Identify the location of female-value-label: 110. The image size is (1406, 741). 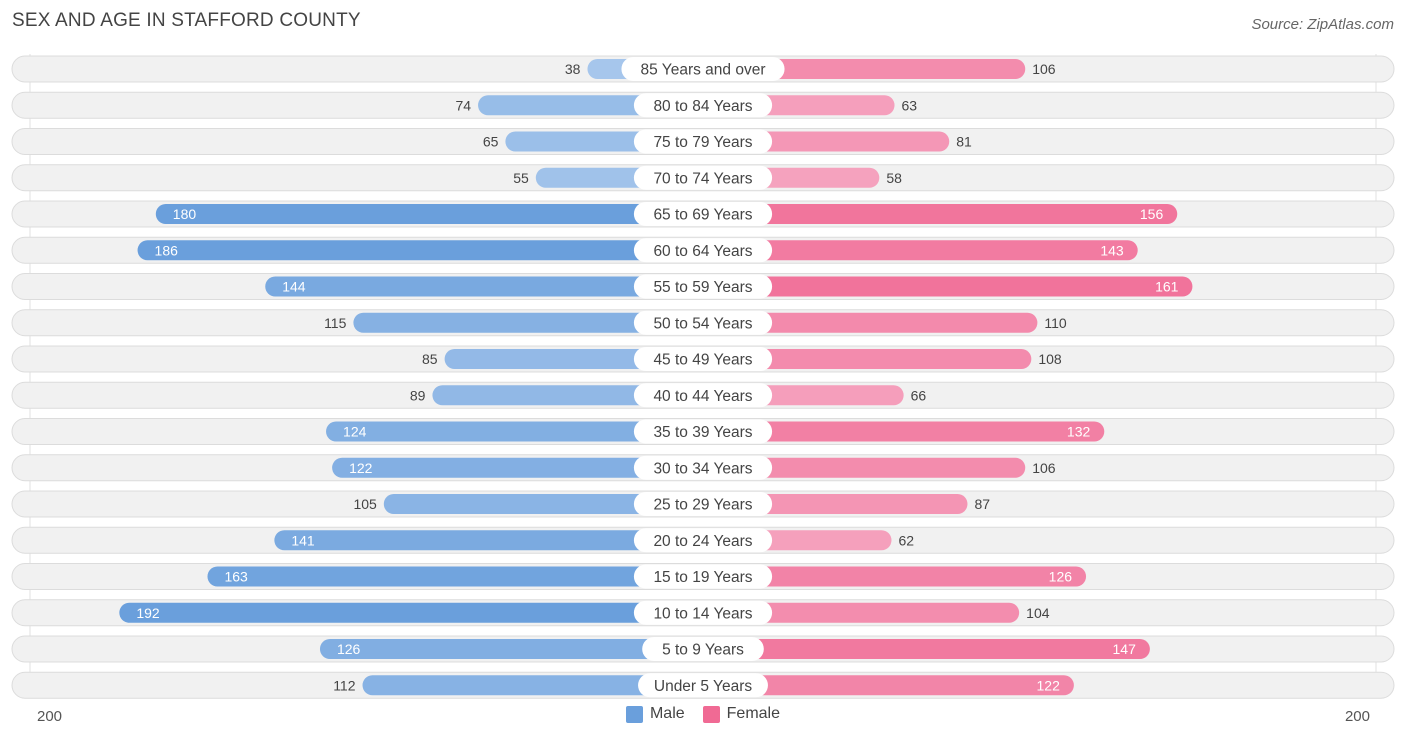
(1055, 323).